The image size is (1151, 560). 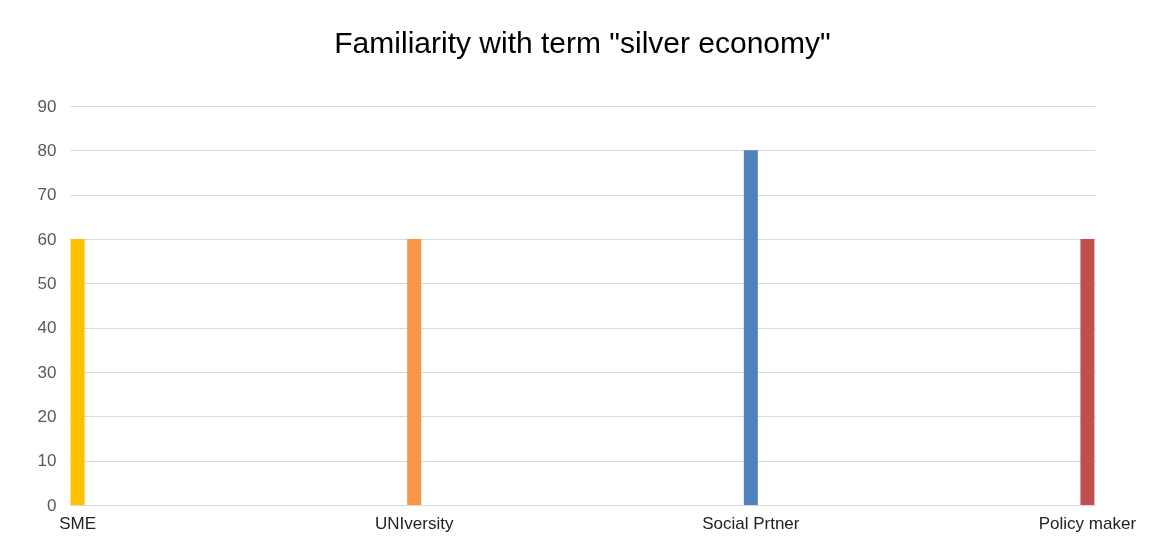 What do you see at coordinates (47, 195) in the screenshot?
I see `y-tick-label: 70` at bounding box center [47, 195].